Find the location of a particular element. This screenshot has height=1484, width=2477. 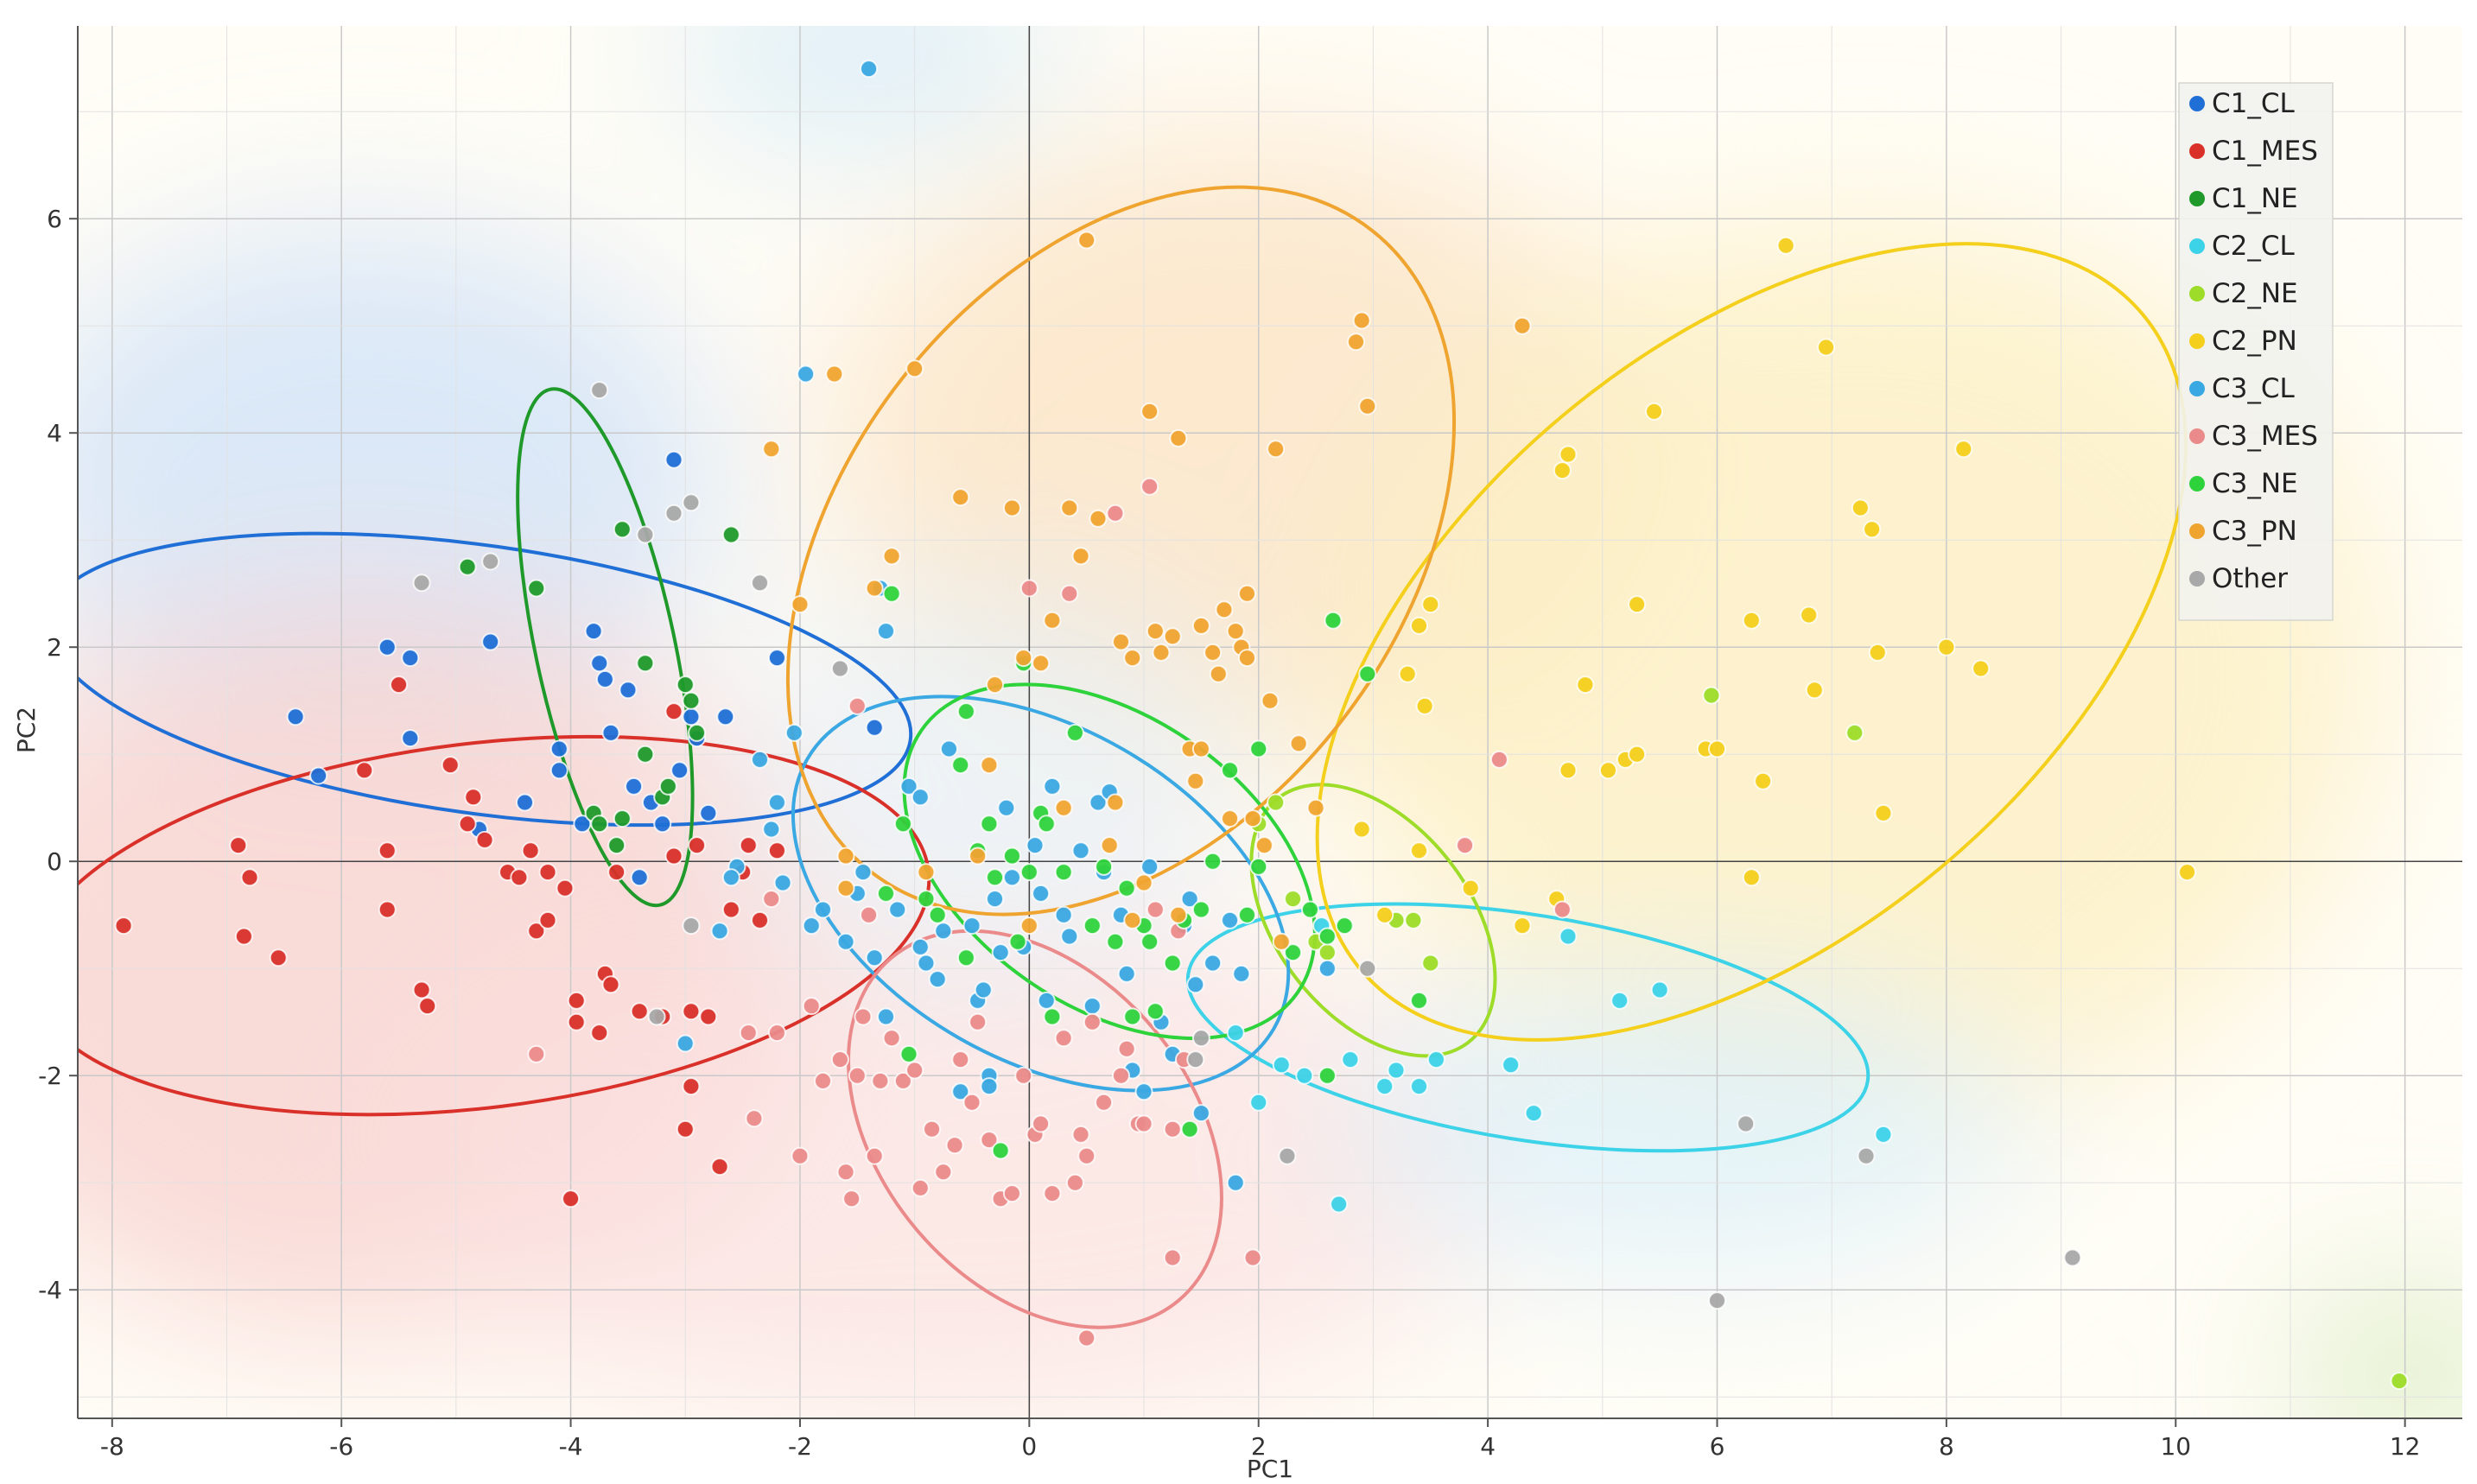

legend-label: C3_NE is located at coordinates (2255, 483).